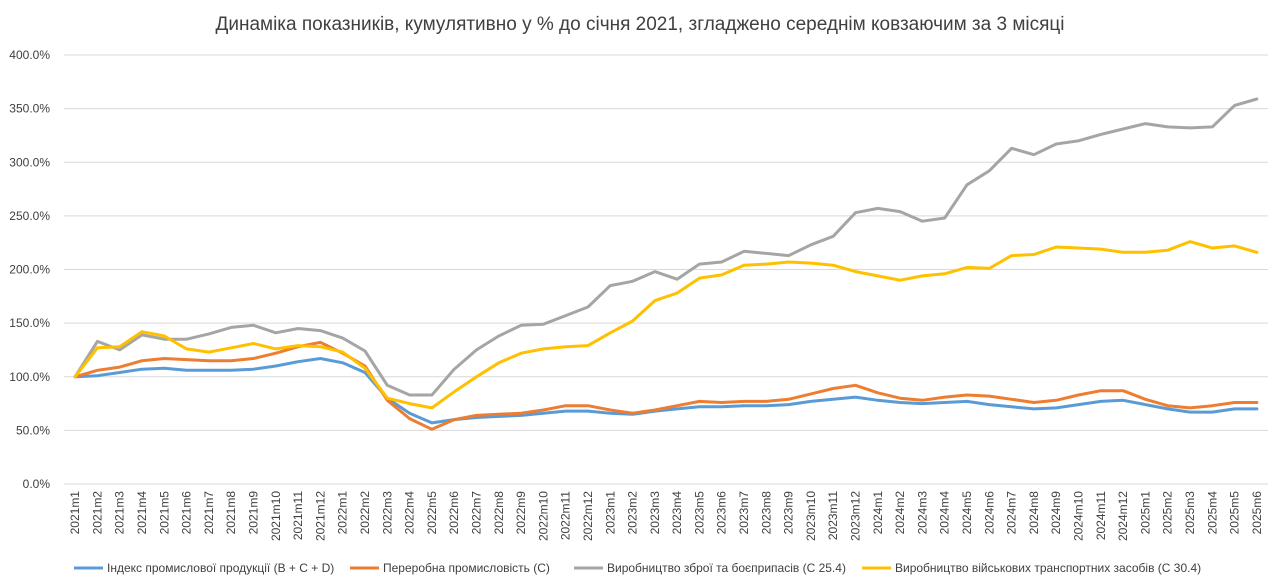 The image size is (1280, 586). What do you see at coordinates (922, 513) in the screenshot?
I see `x-tick-label: 2024m3` at bounding box center [922, 513].